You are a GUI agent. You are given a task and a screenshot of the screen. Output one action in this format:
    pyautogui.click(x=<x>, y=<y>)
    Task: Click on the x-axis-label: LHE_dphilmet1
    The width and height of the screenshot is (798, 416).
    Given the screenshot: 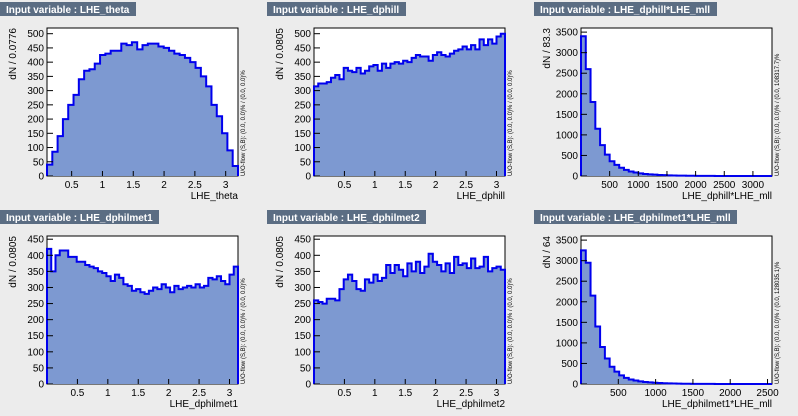 What is the action you would take?
    pyautogui.click(x=204, y=404)
    